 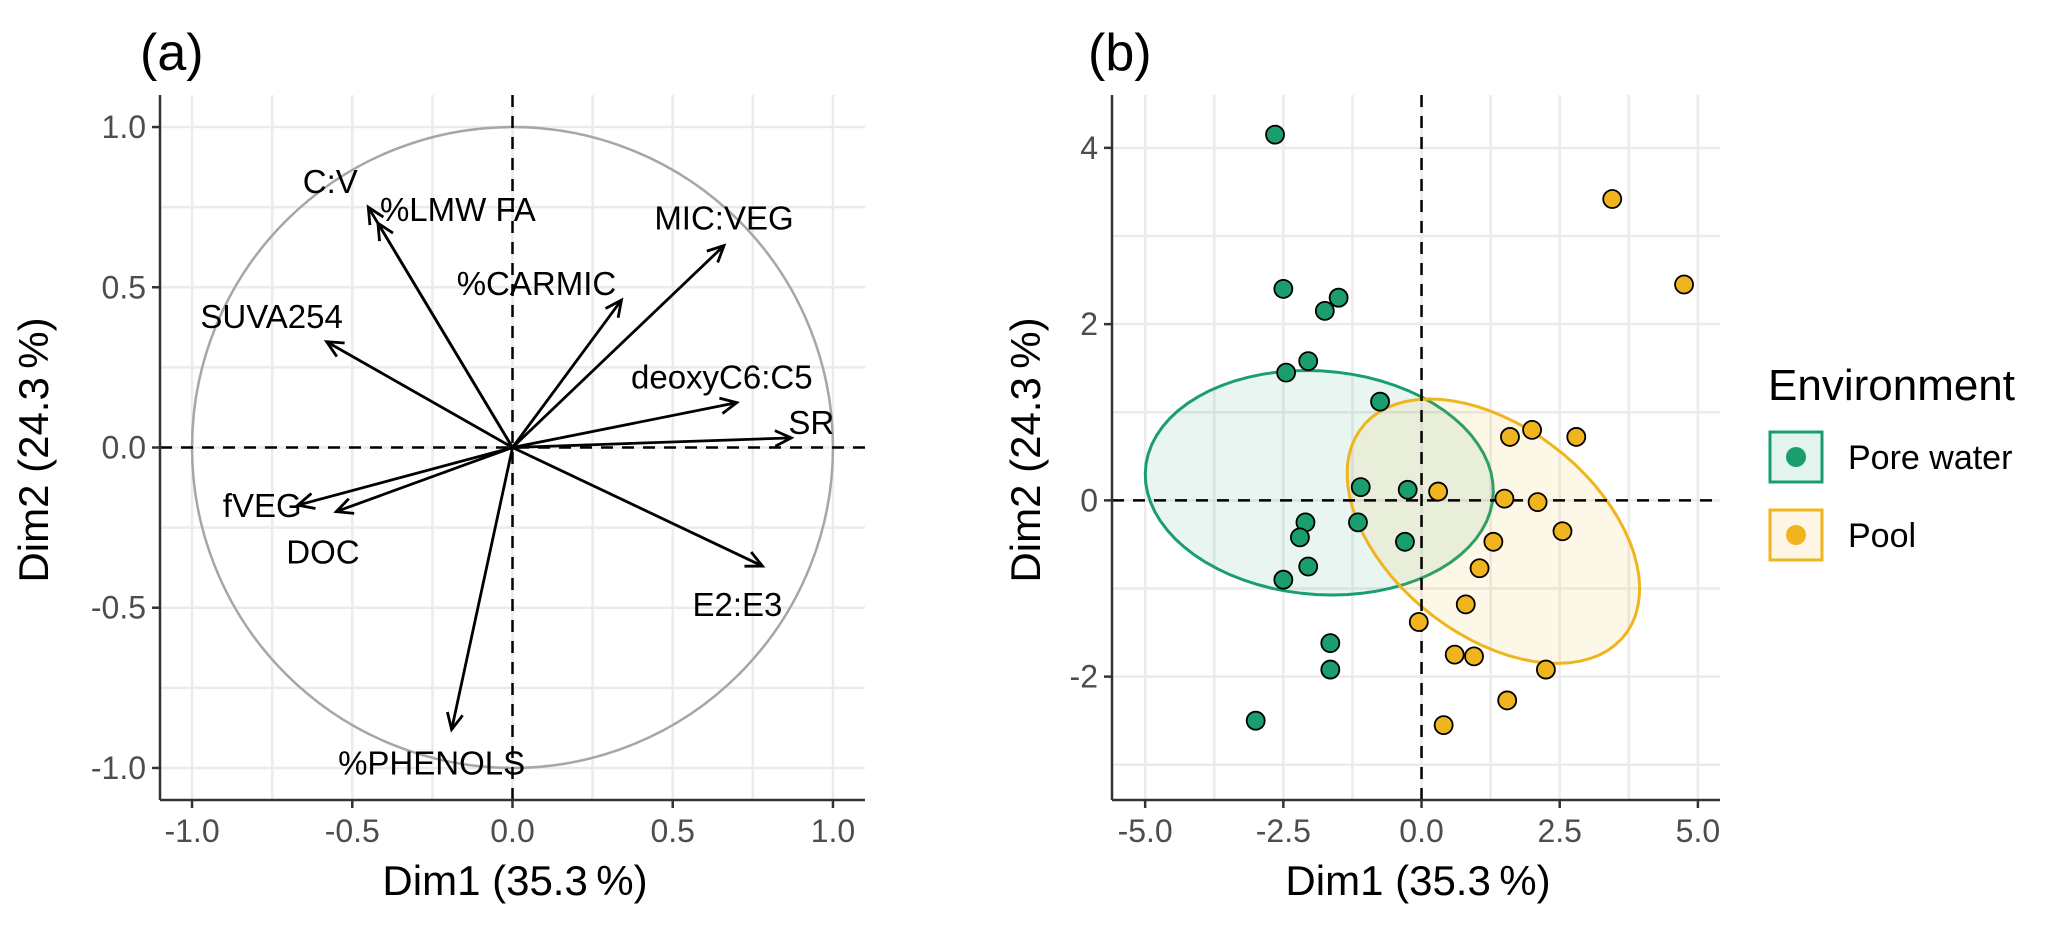 What do you see at coordinates (431, 763) in the screenshot?
I see `variable-label: %PHENOLS` at bounding box center [431, 763].